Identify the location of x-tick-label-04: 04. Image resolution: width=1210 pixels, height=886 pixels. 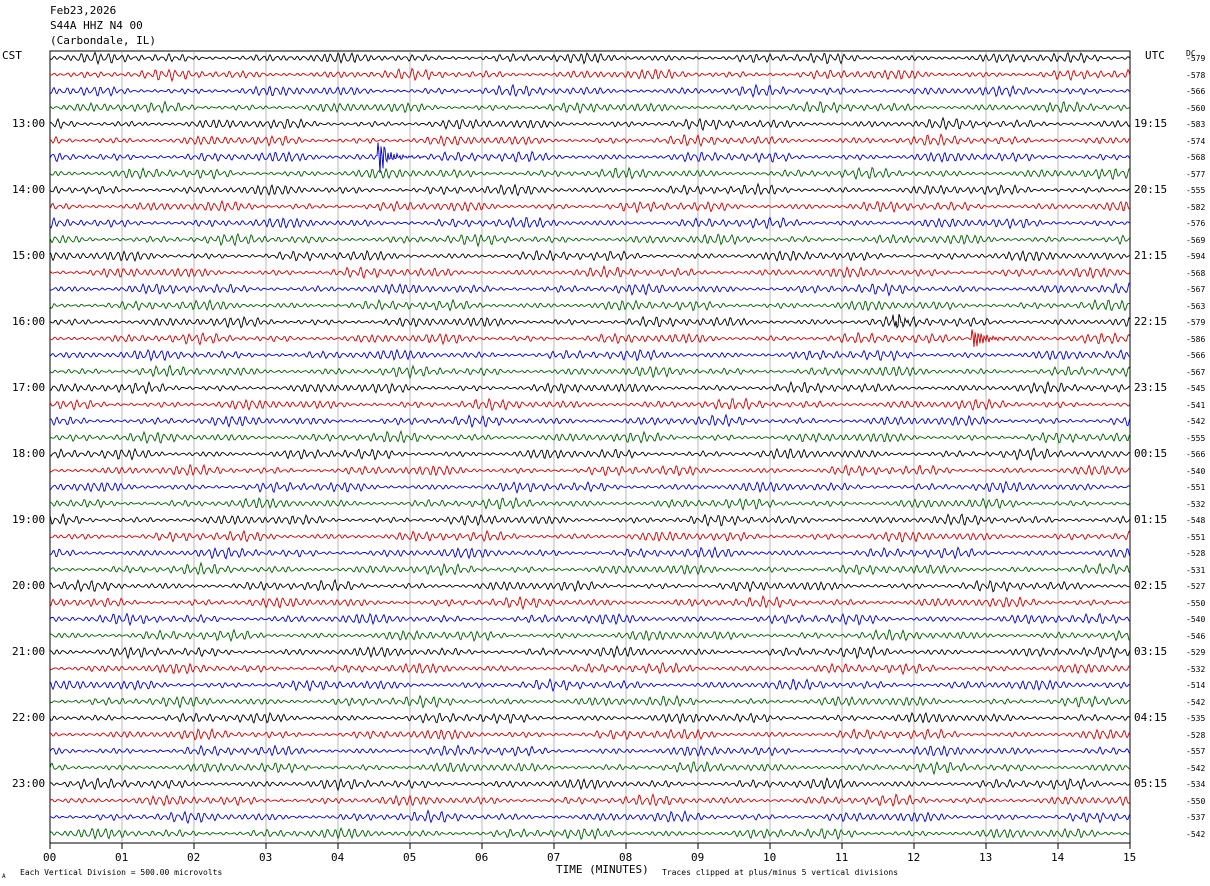
(338, 857).